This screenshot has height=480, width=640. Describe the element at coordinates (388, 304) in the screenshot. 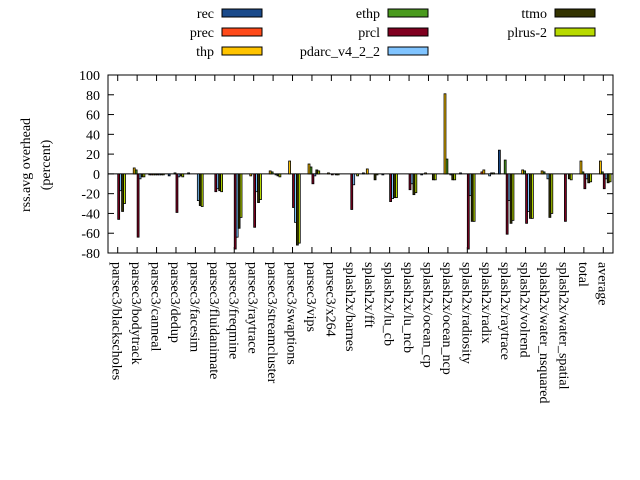

I see `x-tick-label: splash2x/lu_cb` at that location.